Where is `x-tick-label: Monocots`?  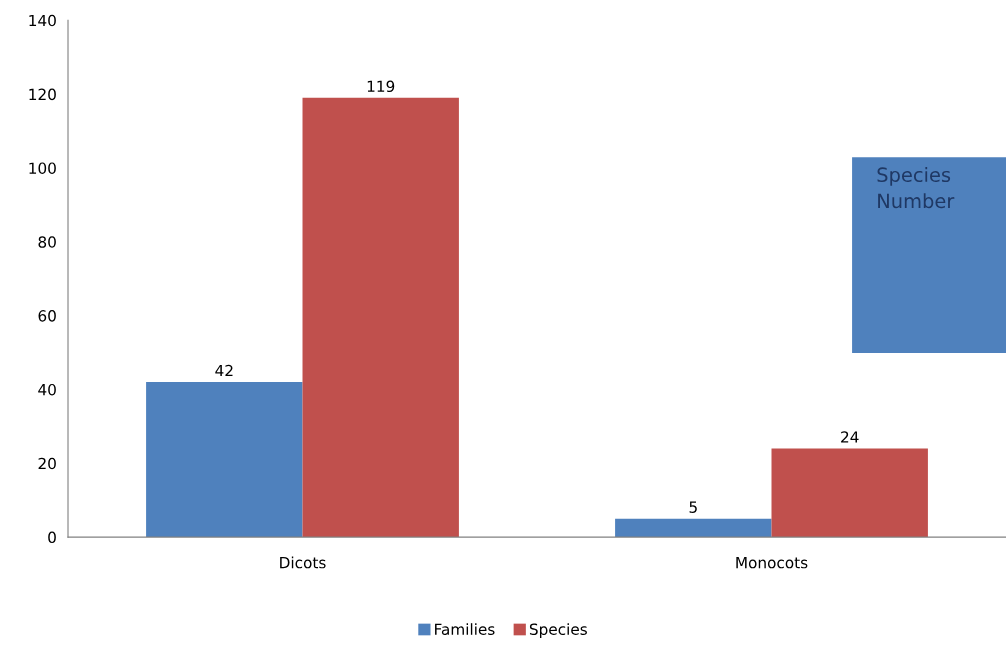 x-tick-label: Monocots is located at coordinates (772, 563).